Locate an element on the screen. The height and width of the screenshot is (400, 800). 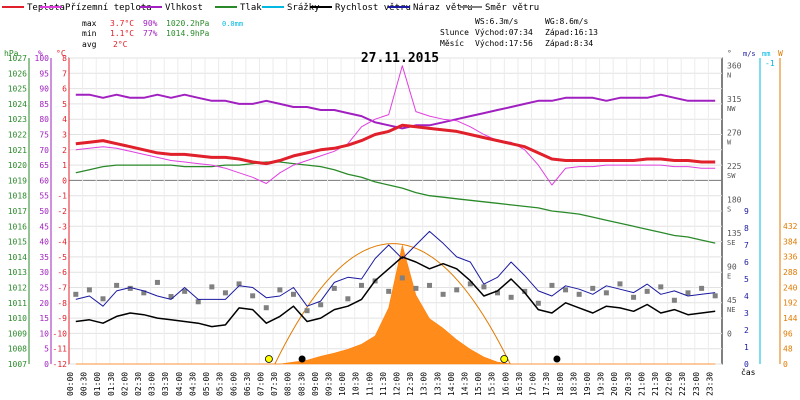
axis-unit-ms: m/s is located at coordinates (749, 54).